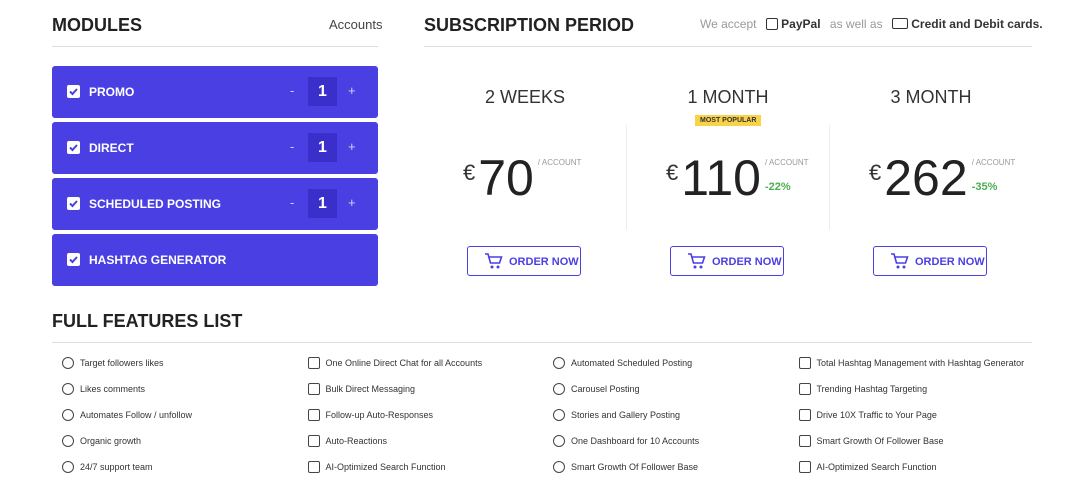  I want to click on modules-title: MODULES, so click(97, 25).